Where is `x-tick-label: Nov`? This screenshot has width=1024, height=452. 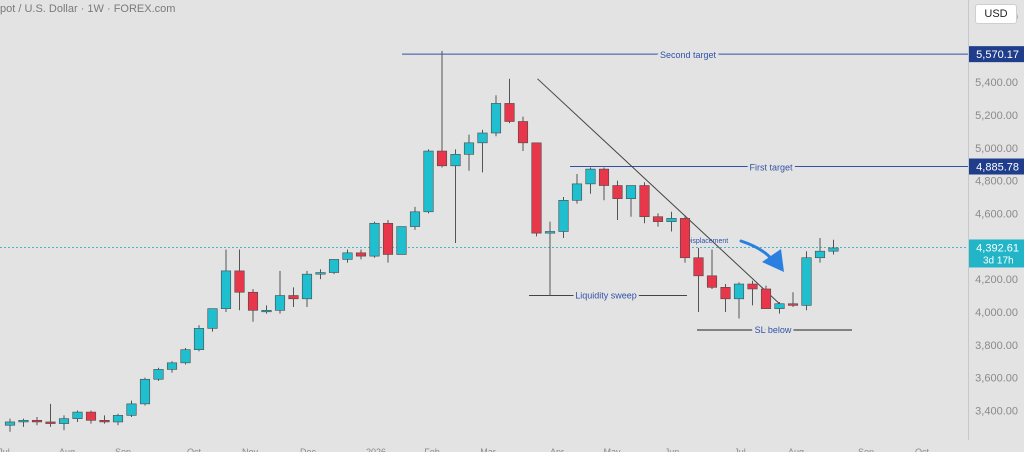
x-tick-label: Nov is located at coordinates (250, 449).